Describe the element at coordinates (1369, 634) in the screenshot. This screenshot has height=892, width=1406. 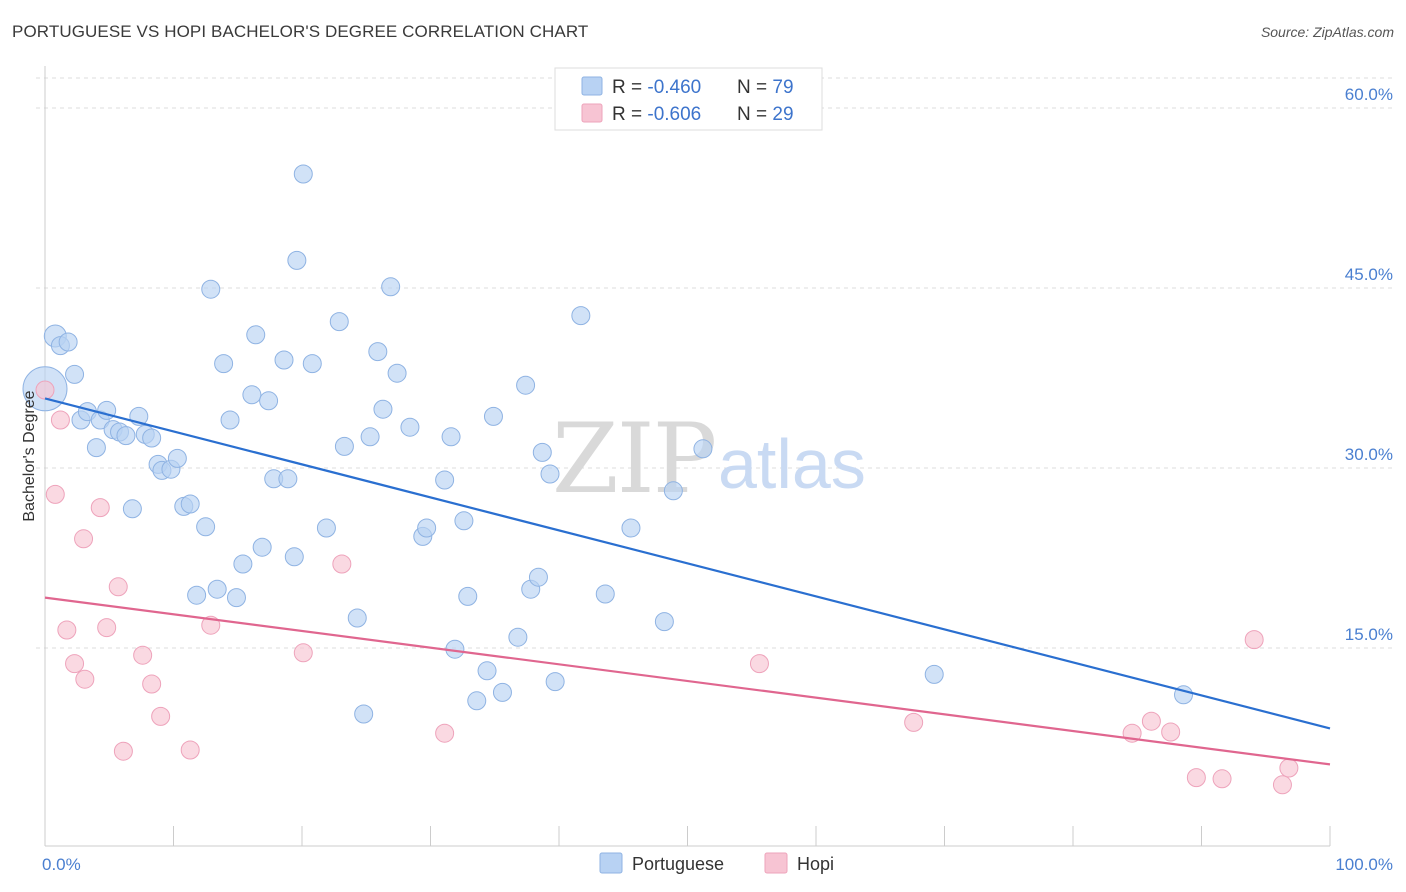
I see `y-tick-label: 15.0%` at that location.